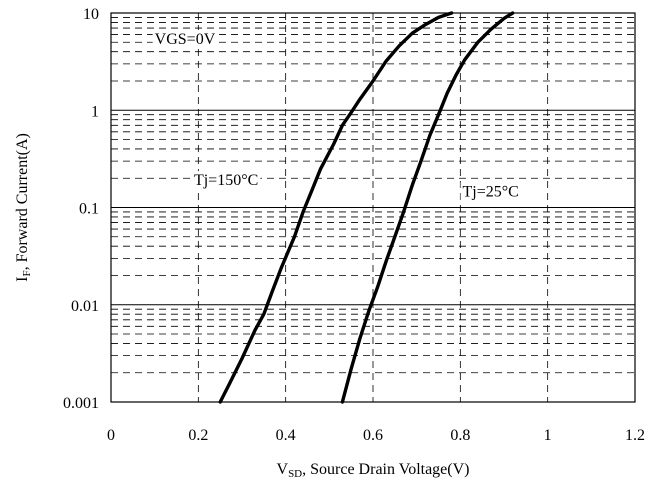  Describe the element at coordinates (81, 403) in the screenshot. I see `y-tick-label: 0.001` at that location.